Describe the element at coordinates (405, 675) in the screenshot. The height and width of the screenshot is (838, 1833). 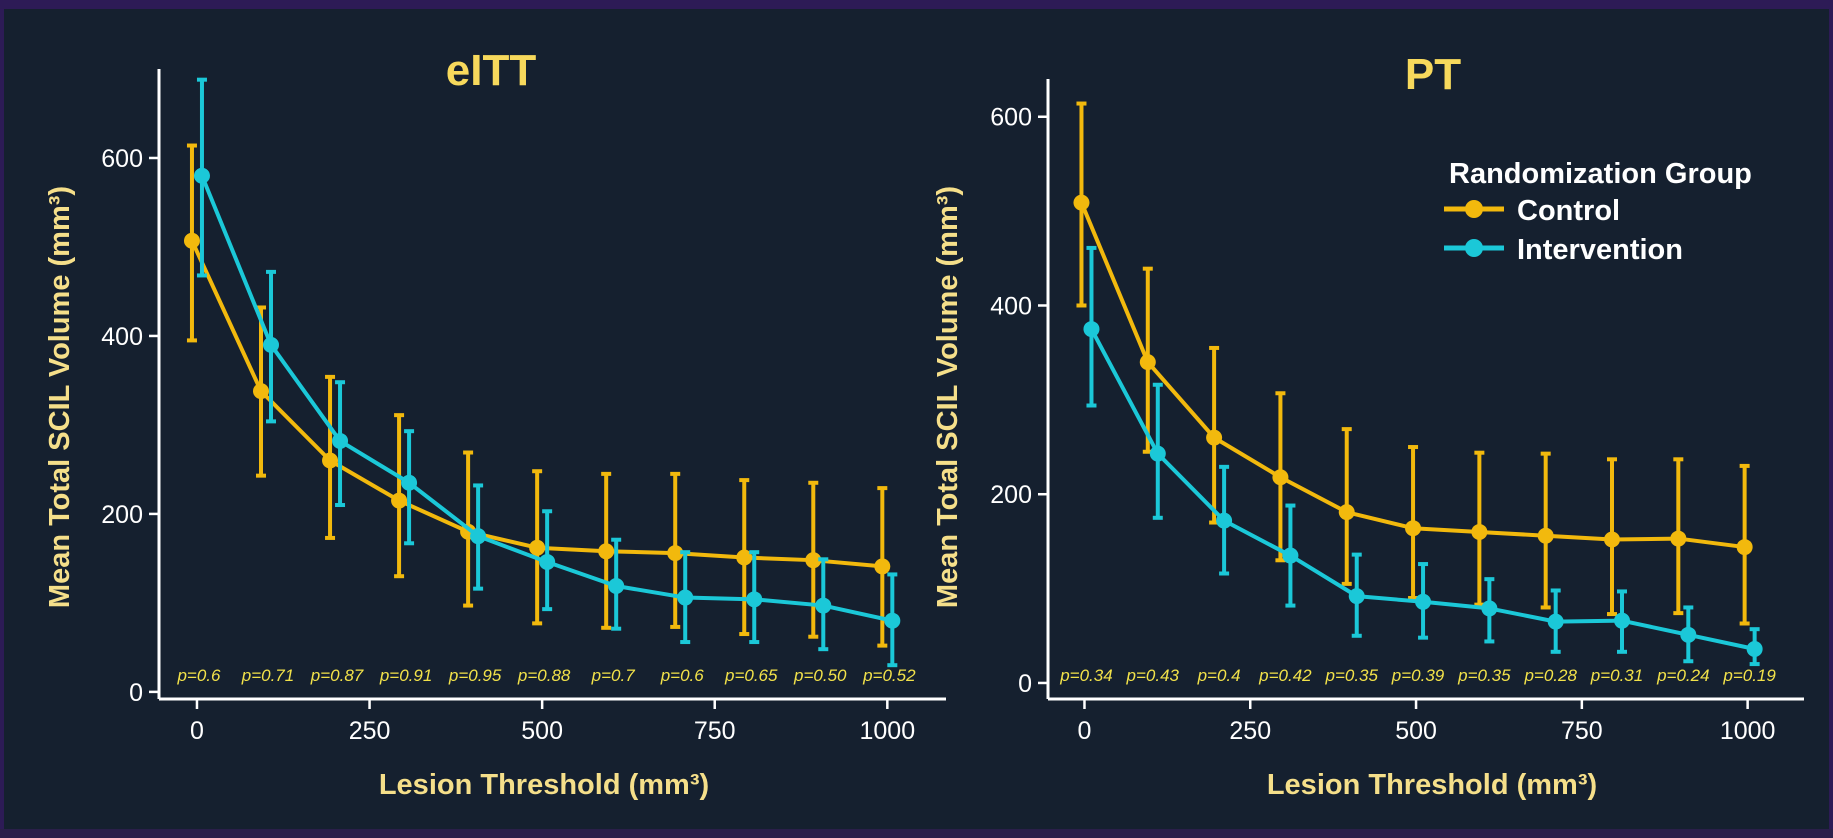
I see `p-value-label: p=0.91` at that location.